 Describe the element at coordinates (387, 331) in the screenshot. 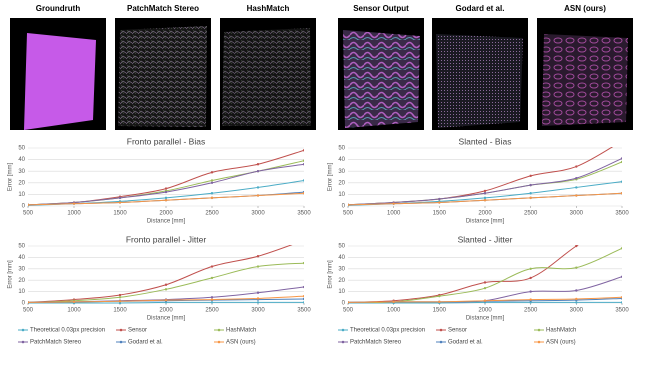

I see `legend-label: Theoretical 0.03px precision` at that location.